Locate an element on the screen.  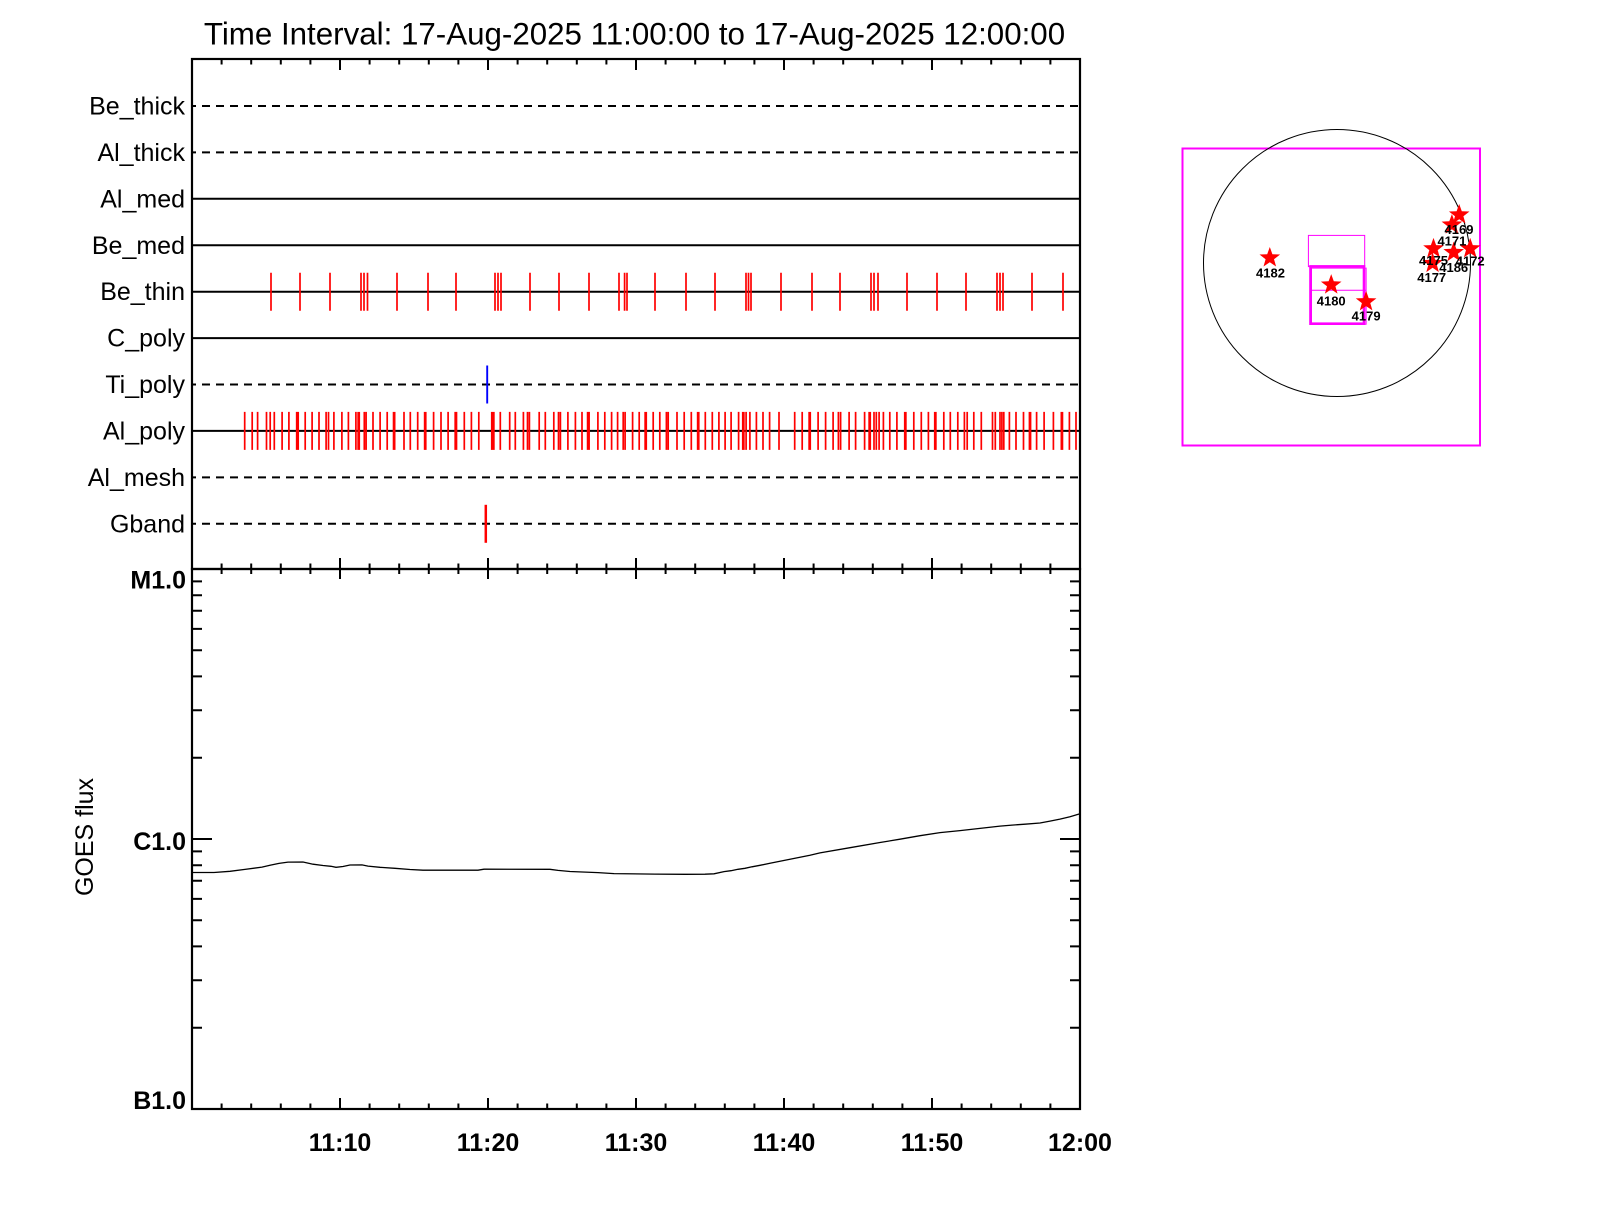
svg-text: M1.0 is located at coordinates (158, 581).